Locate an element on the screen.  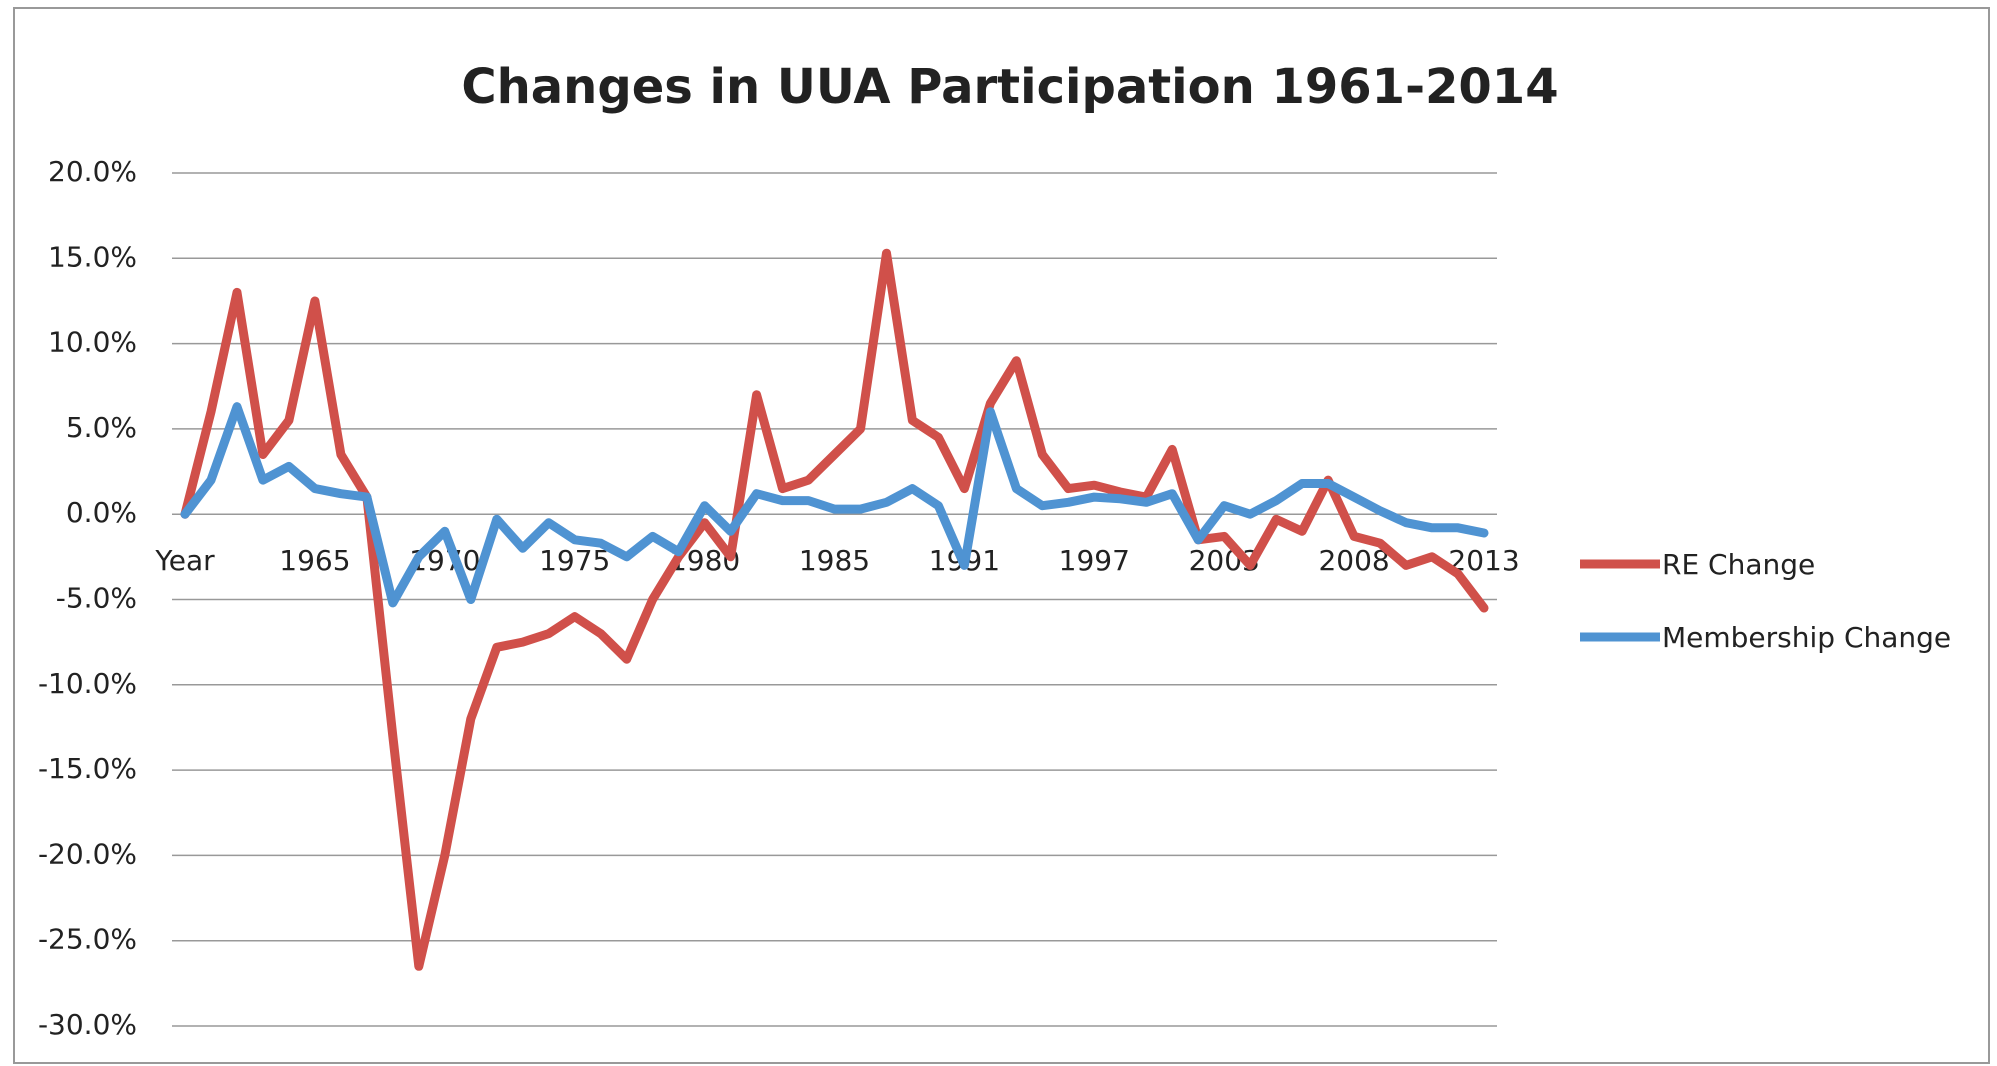
x-tick-label: 1997 is located at coordinates (1094, 560).